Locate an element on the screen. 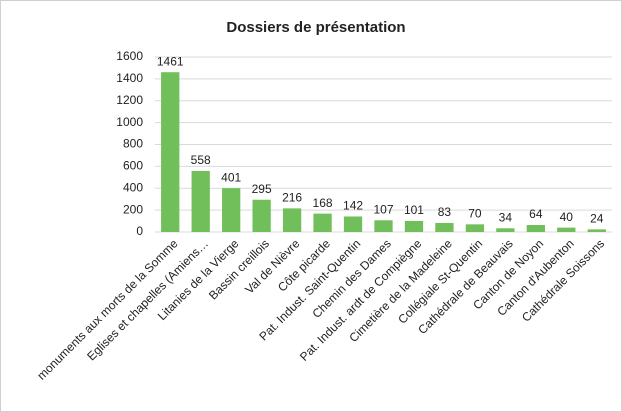  y-tick-label: 600 is located at coordinates (133, 166).